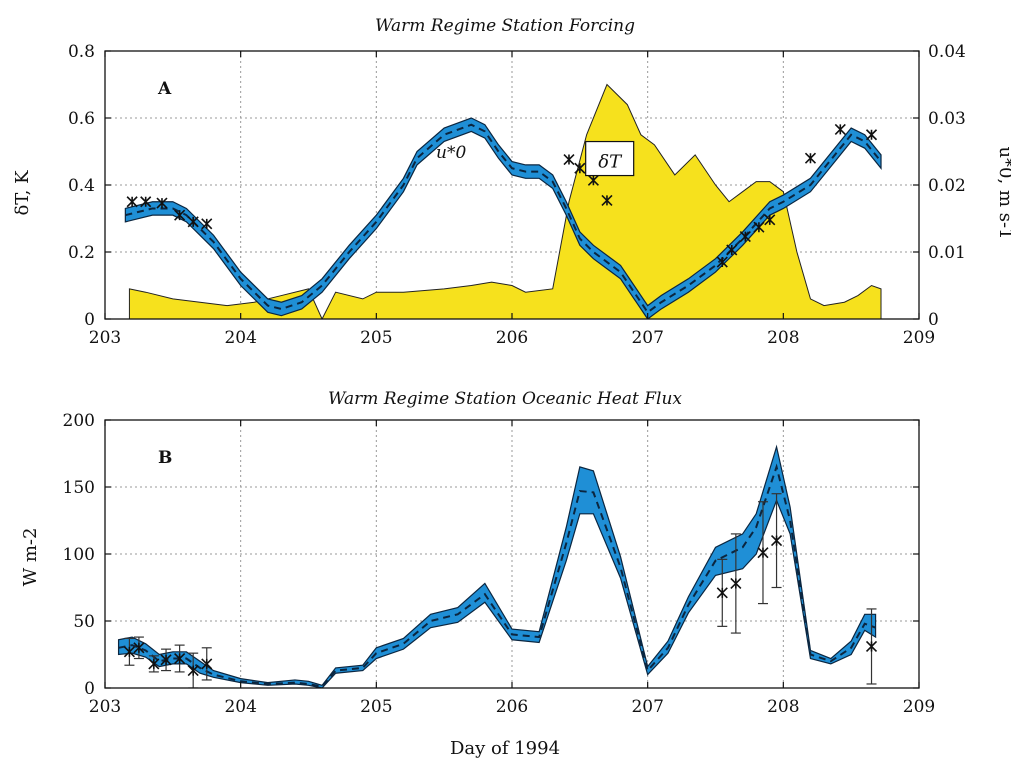  I want to click on y-tick-label: 0.2, so click(81, 253).